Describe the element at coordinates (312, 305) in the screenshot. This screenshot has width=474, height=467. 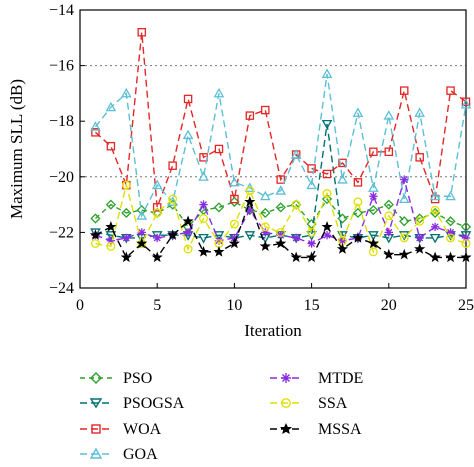
I see `x-tick-label: 15` at that location.